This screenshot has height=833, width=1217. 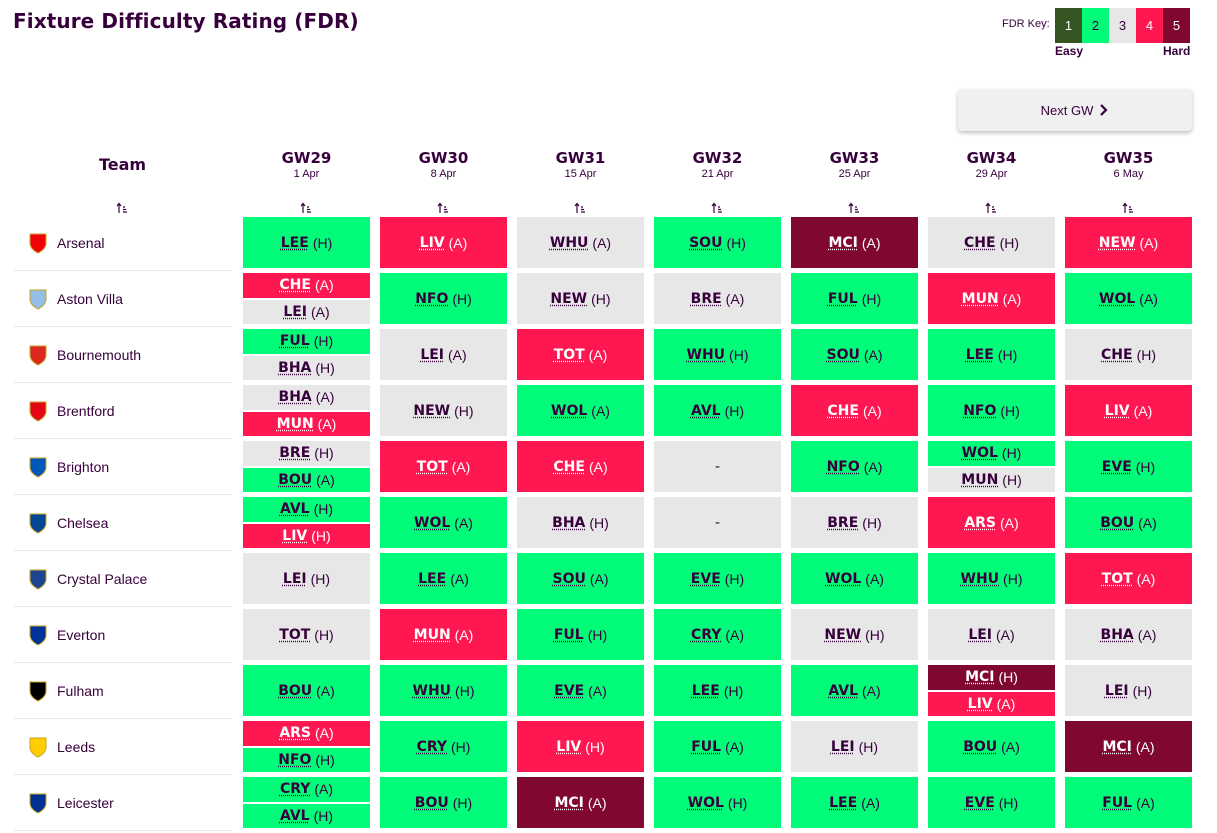 What do you see at coordinates (122, 691) in the screenshot?
I see `team-row: Fulham` at bounding box center [122, 691].